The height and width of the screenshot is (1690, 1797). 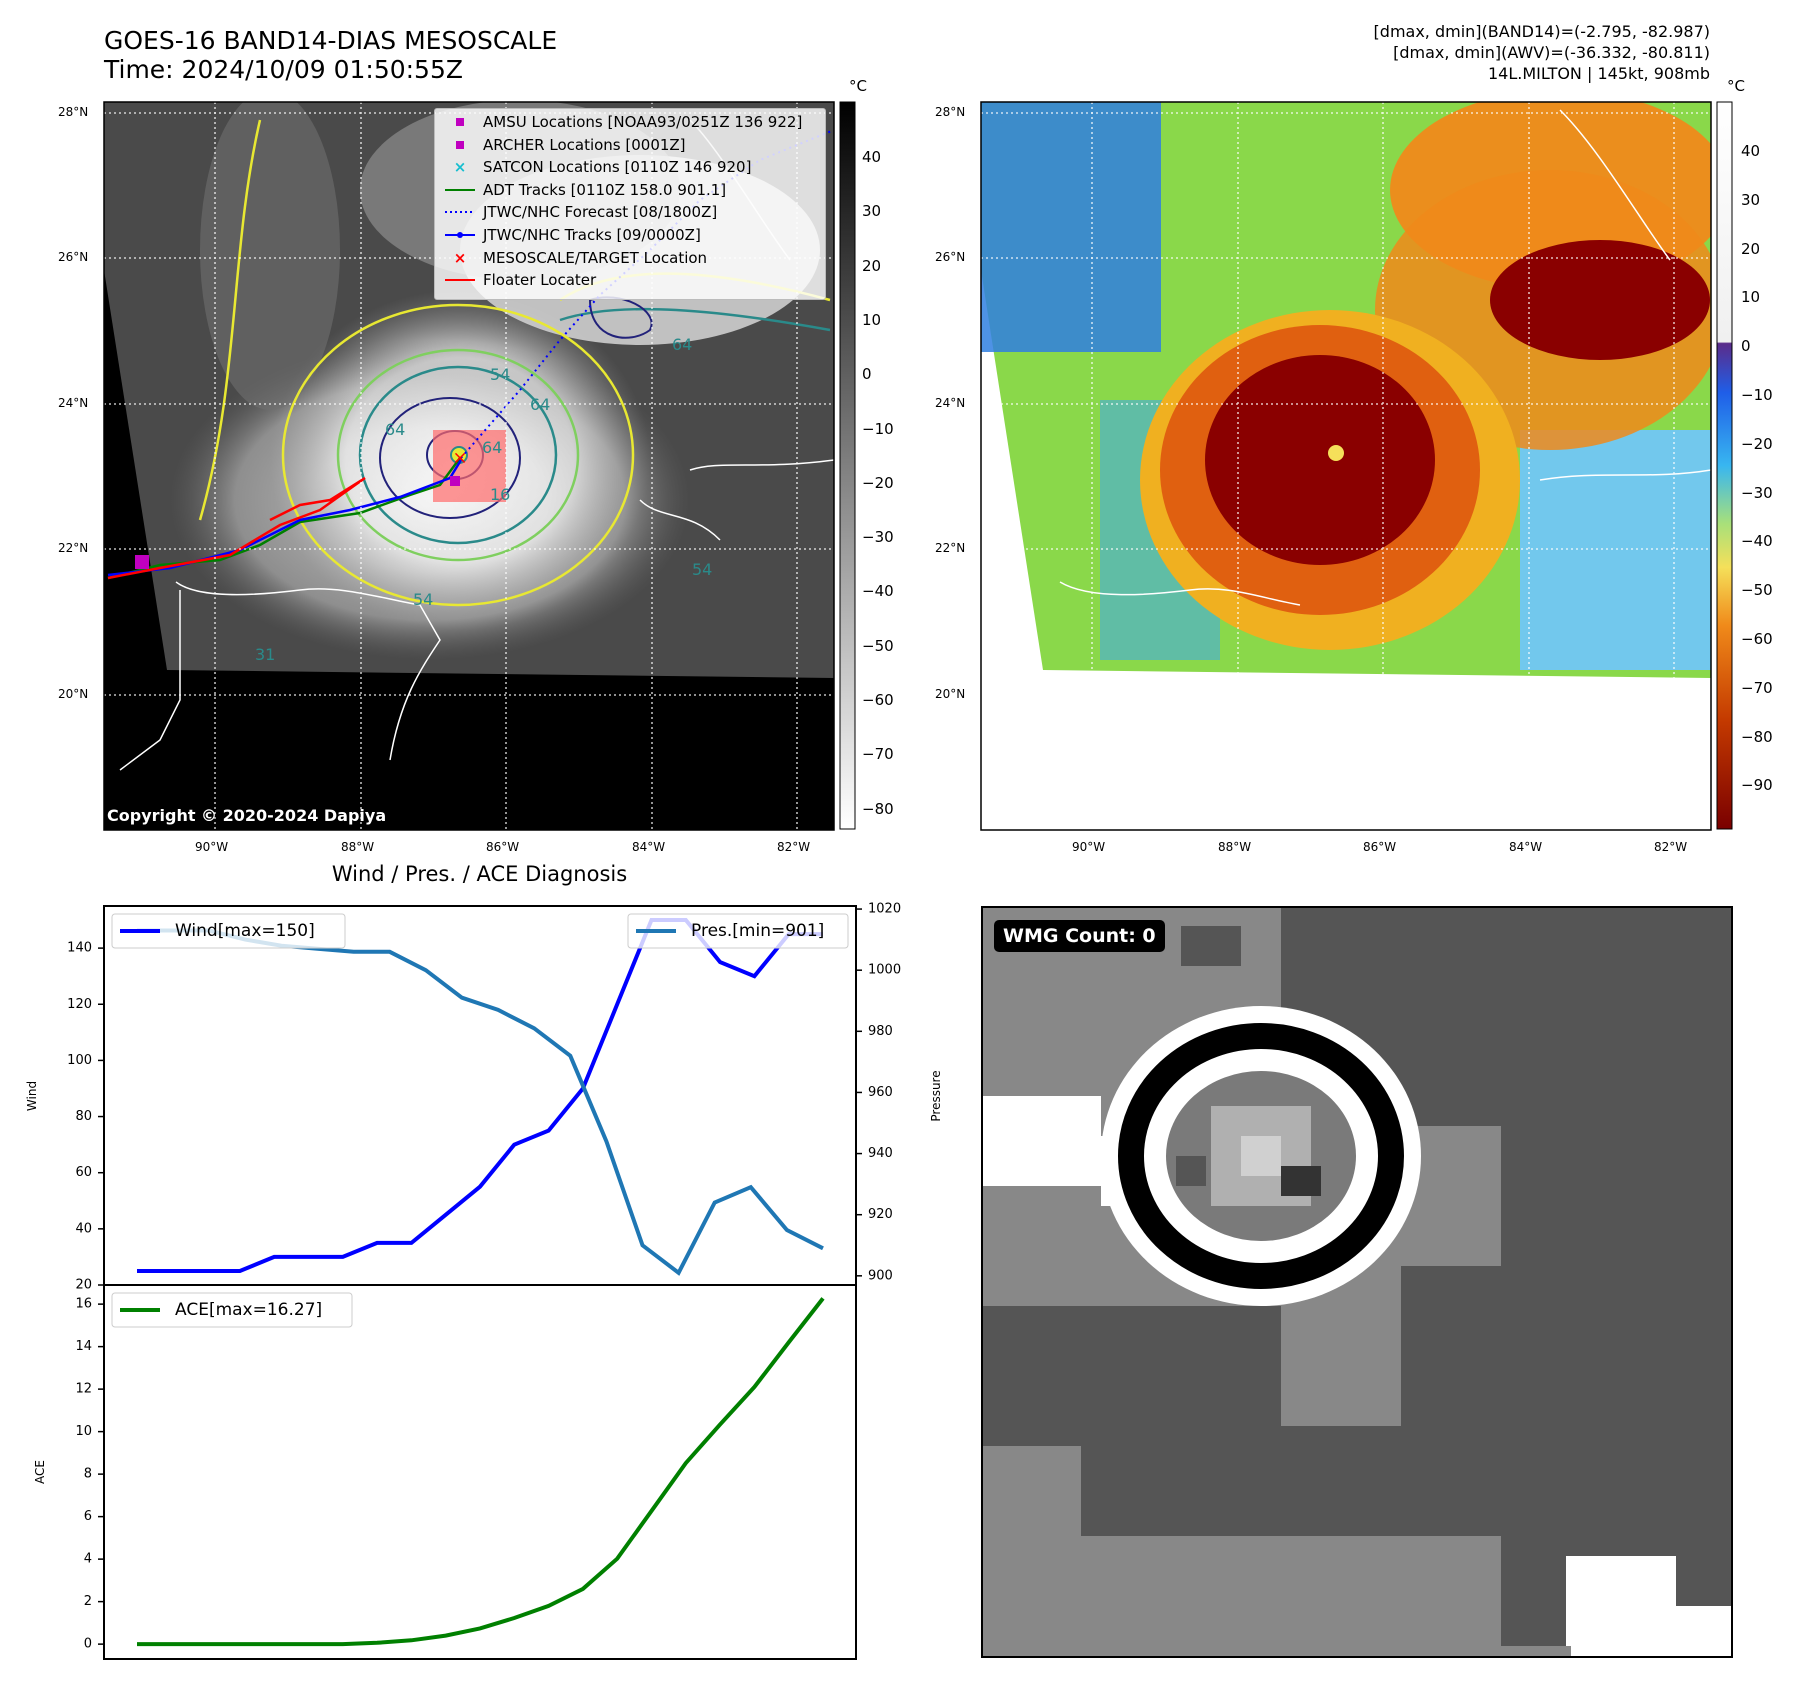 I want to click on wind-legend: Wind[max=150], so click(x=228, y=931).